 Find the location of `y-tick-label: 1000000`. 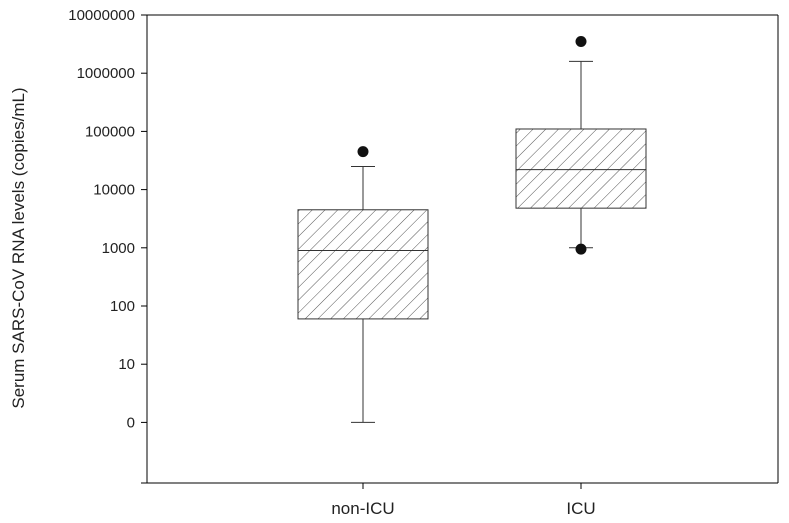

y-tick-label: 1000000 is located at coordinates (106, 73).